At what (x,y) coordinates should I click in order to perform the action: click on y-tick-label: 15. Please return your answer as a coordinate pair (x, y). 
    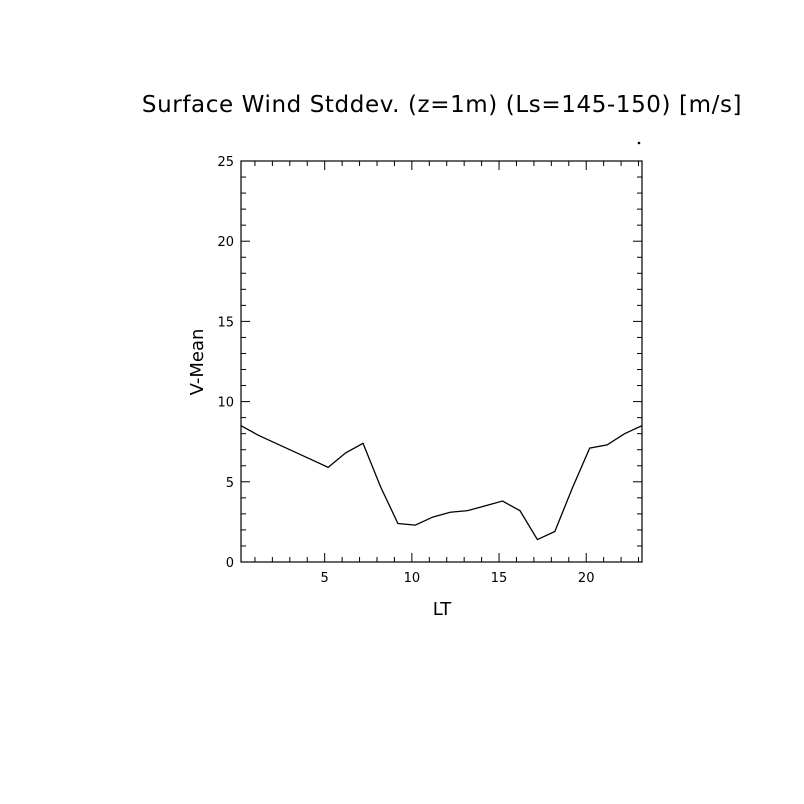
    Looking at the image, I should click on (225, 322).